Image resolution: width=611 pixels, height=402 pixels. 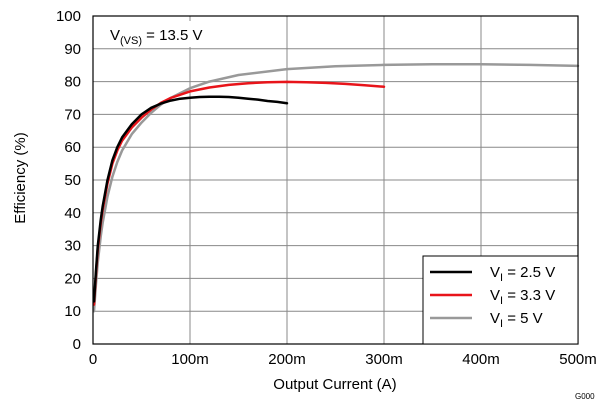 What do you see at coordinates (131, 41) in the screenshot?
I see `annotation-sub: (VS)` at bounding box center [131, 41].